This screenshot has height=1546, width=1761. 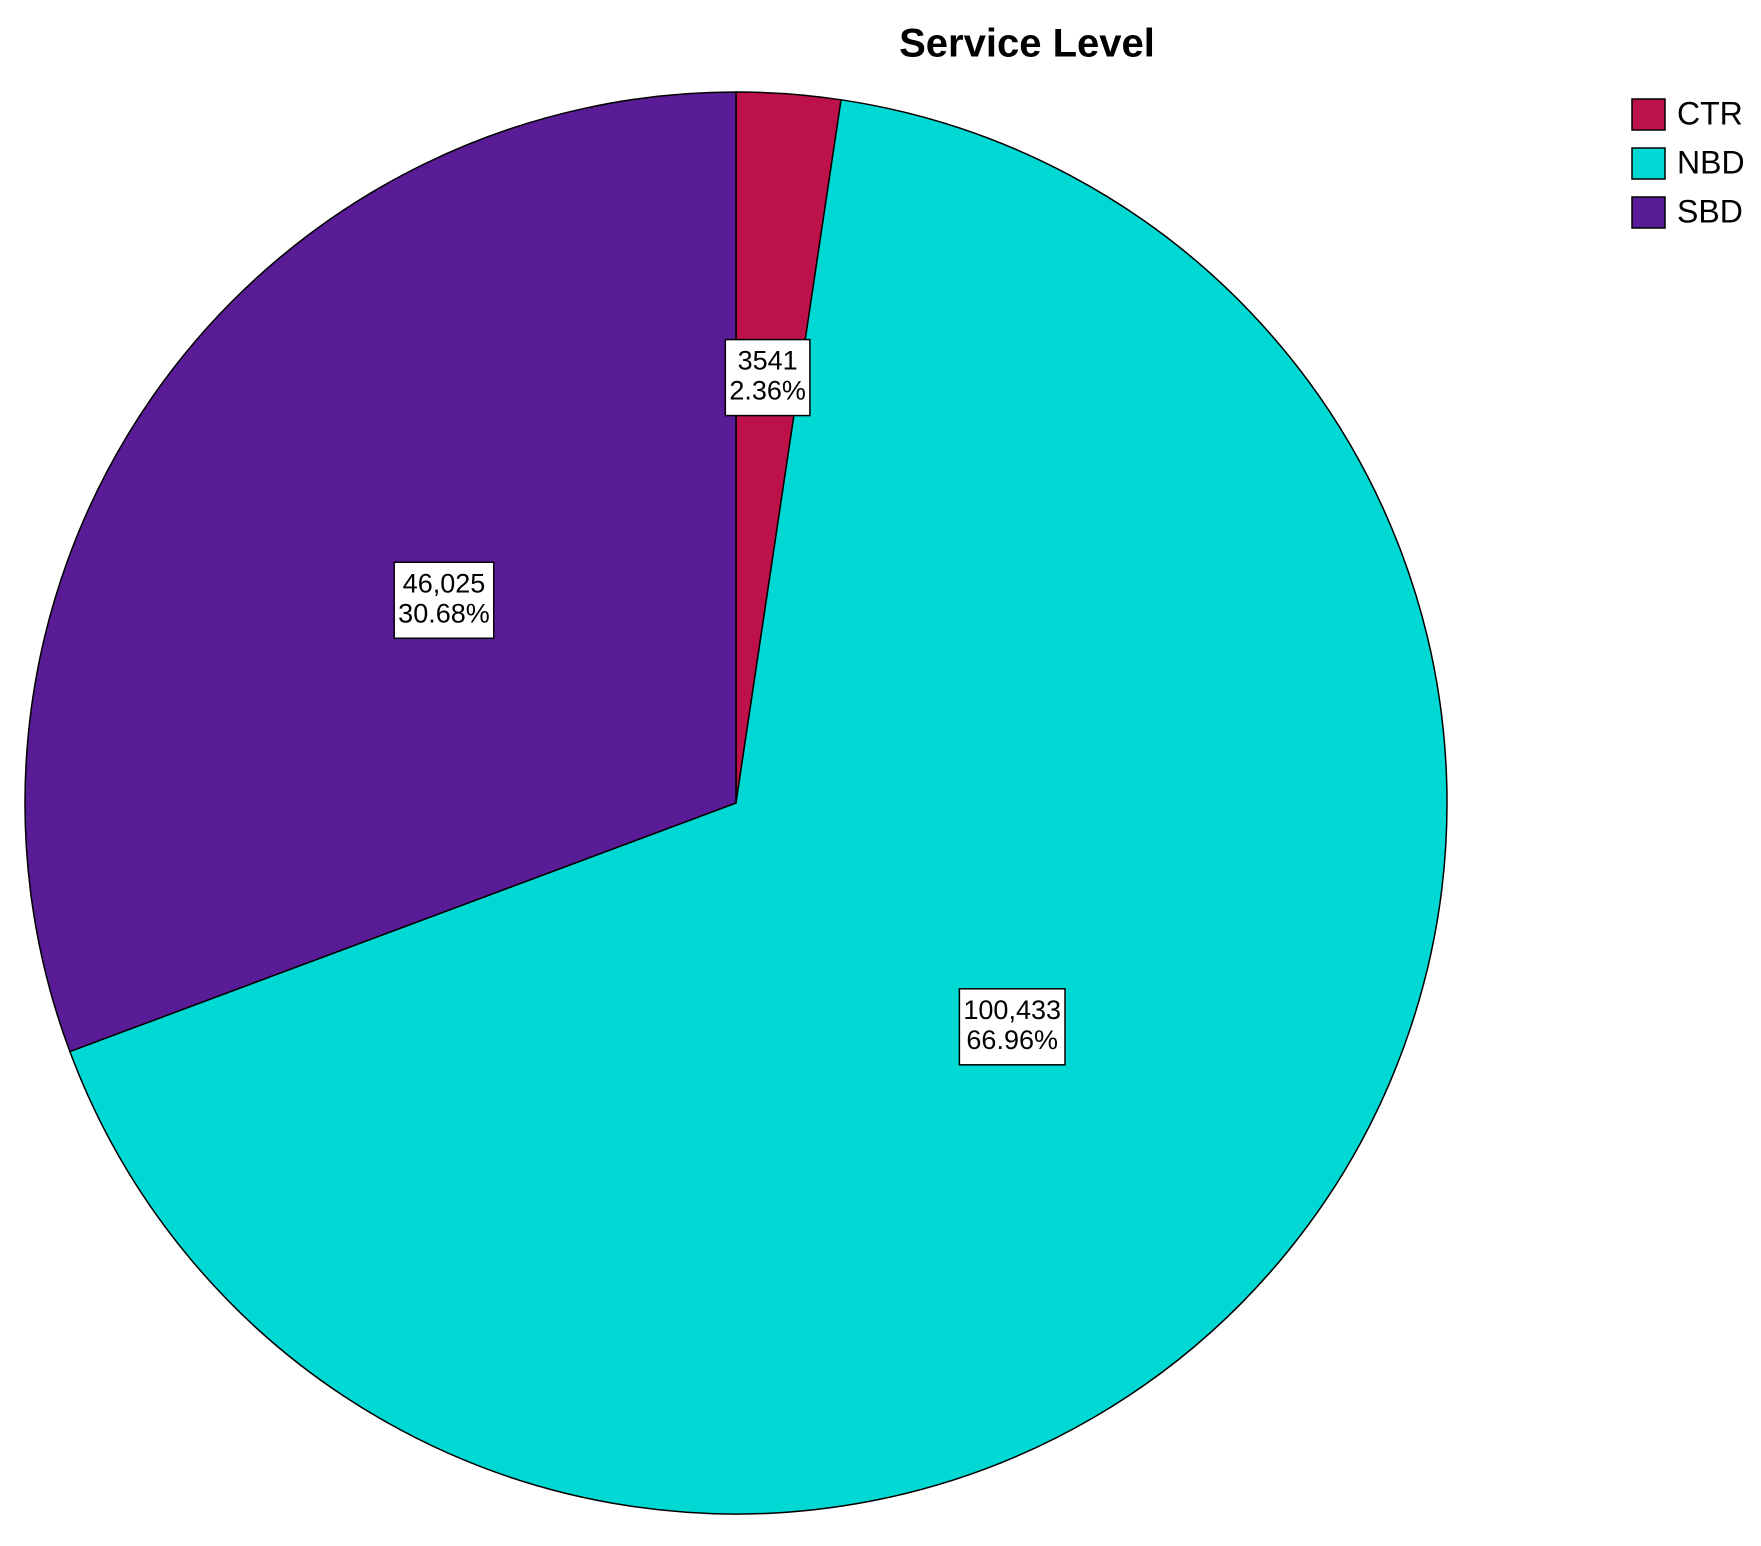 What do you see at coordinates (767, 391) in the screenshot?
I see `data-label-percent: 2.36%` at bounding box center [767, 391].